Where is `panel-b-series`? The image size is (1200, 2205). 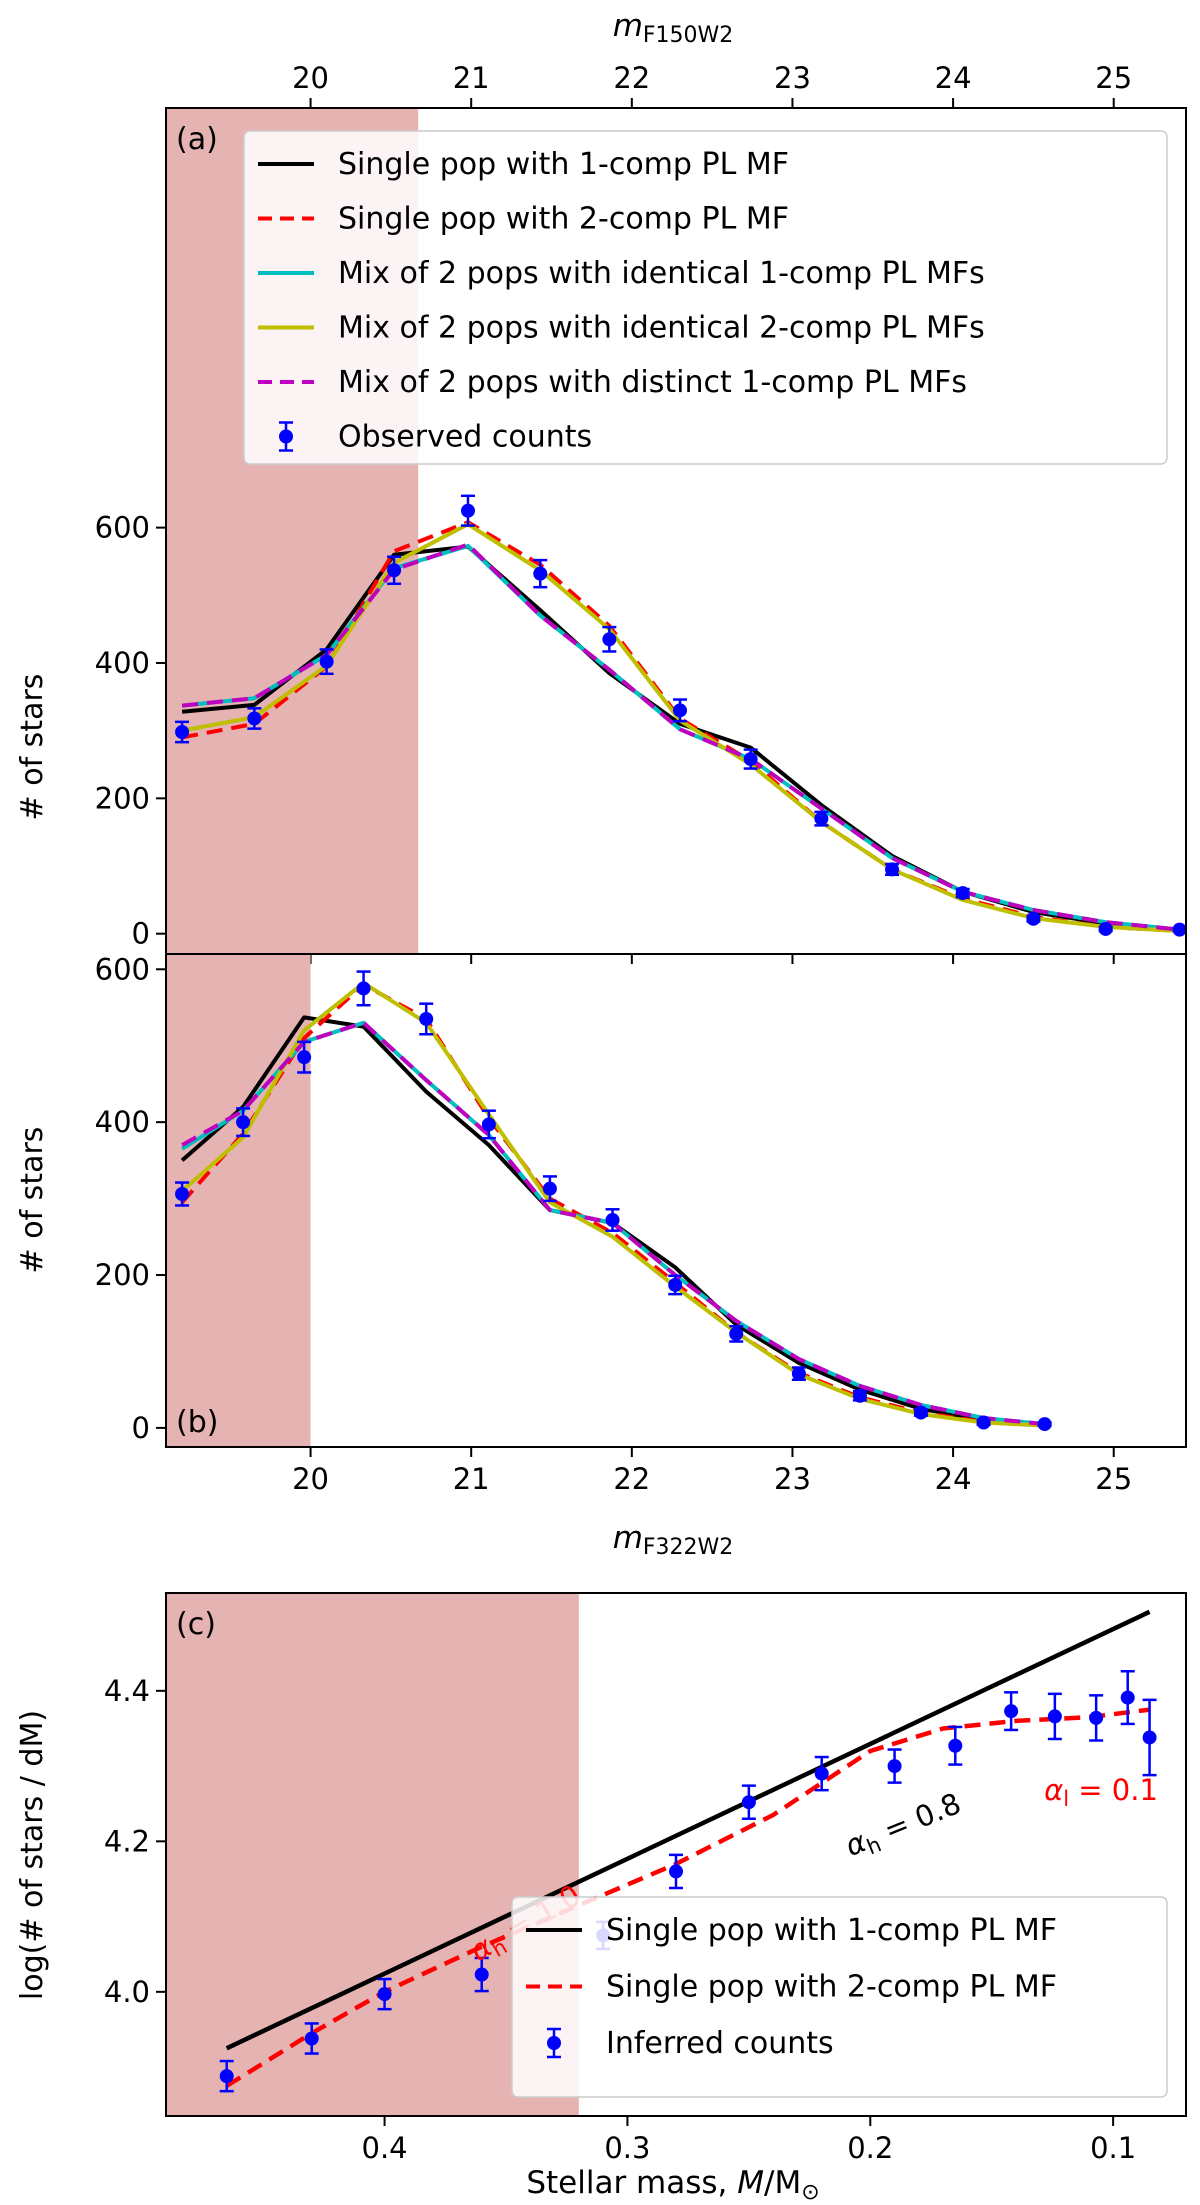
panel-b-series is located at coordinates (612, 1204).